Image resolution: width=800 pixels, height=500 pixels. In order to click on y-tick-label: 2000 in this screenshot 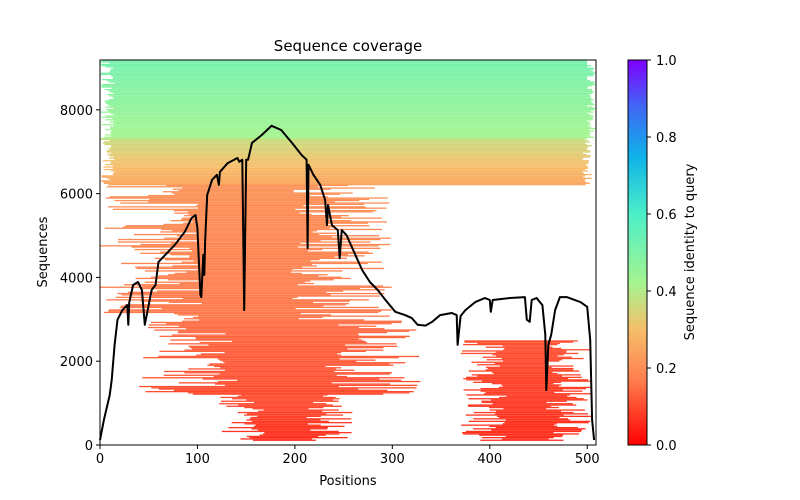, I will do `click(76, 362)`.